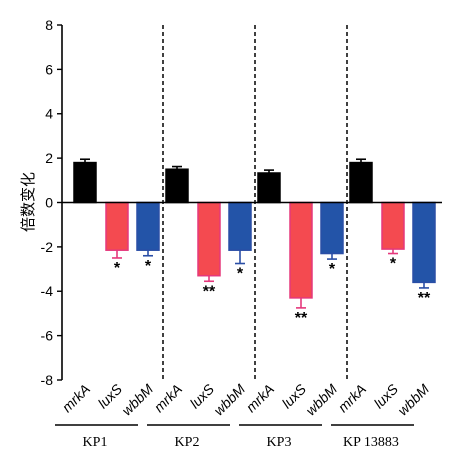 The height and width of the screenshot is (460, 475). Describe the element at coordinates (187, 442) in the screenshot. I see `group-label: KP2` at that location.